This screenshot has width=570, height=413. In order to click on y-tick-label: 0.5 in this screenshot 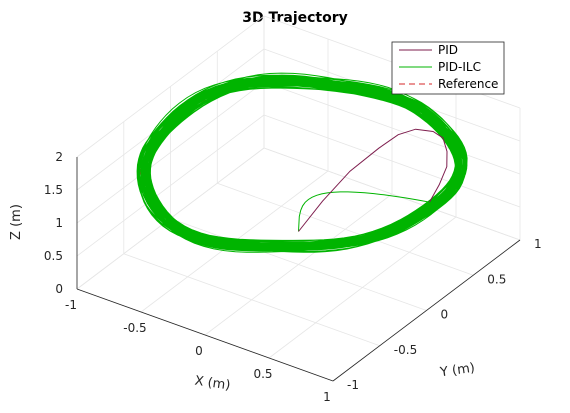, I will do `click(496, 279)`.